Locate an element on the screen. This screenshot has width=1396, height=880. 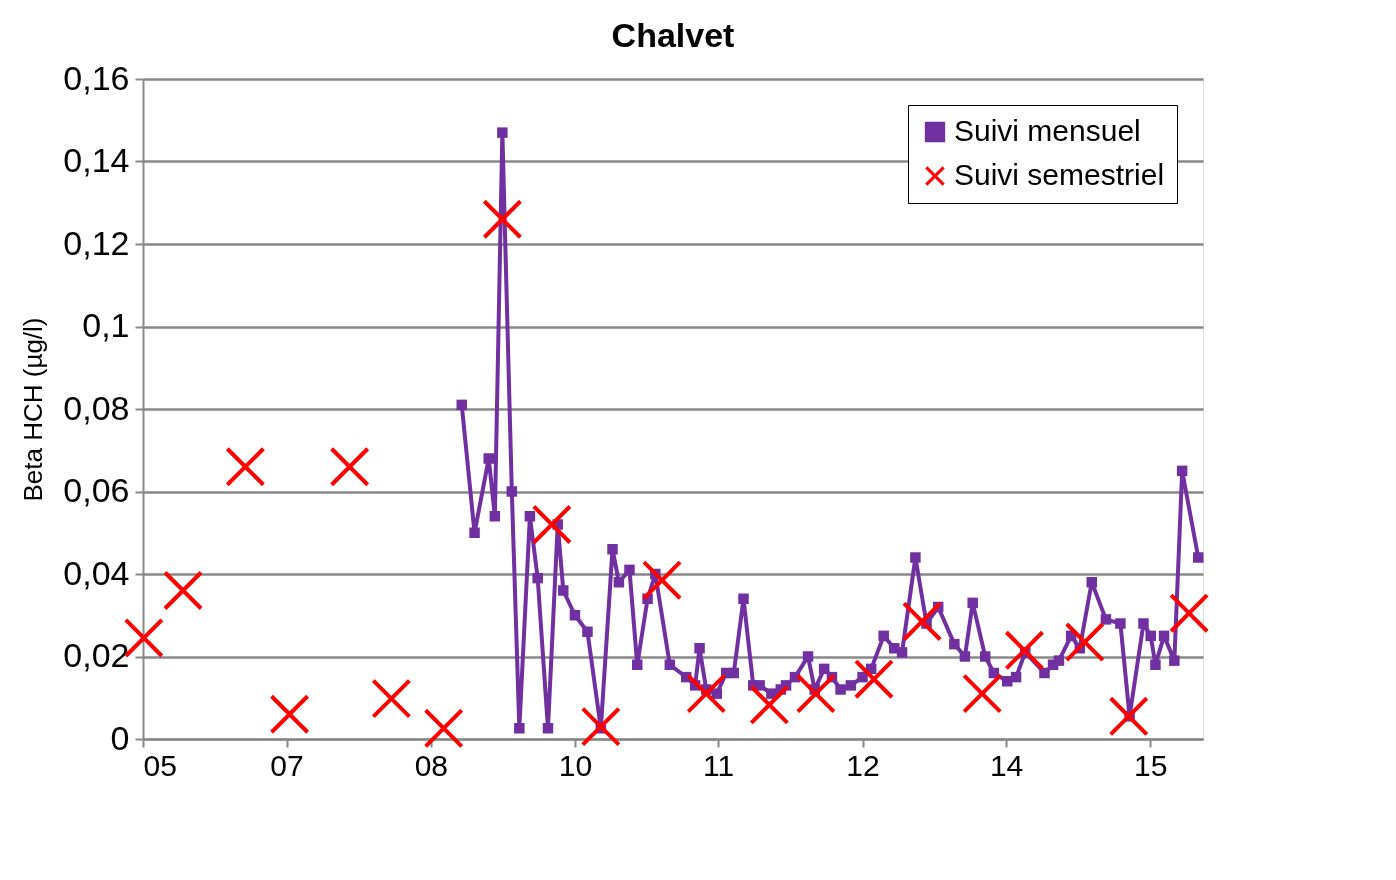
x-tick-label: 08 is located at coordinates (431, 765).